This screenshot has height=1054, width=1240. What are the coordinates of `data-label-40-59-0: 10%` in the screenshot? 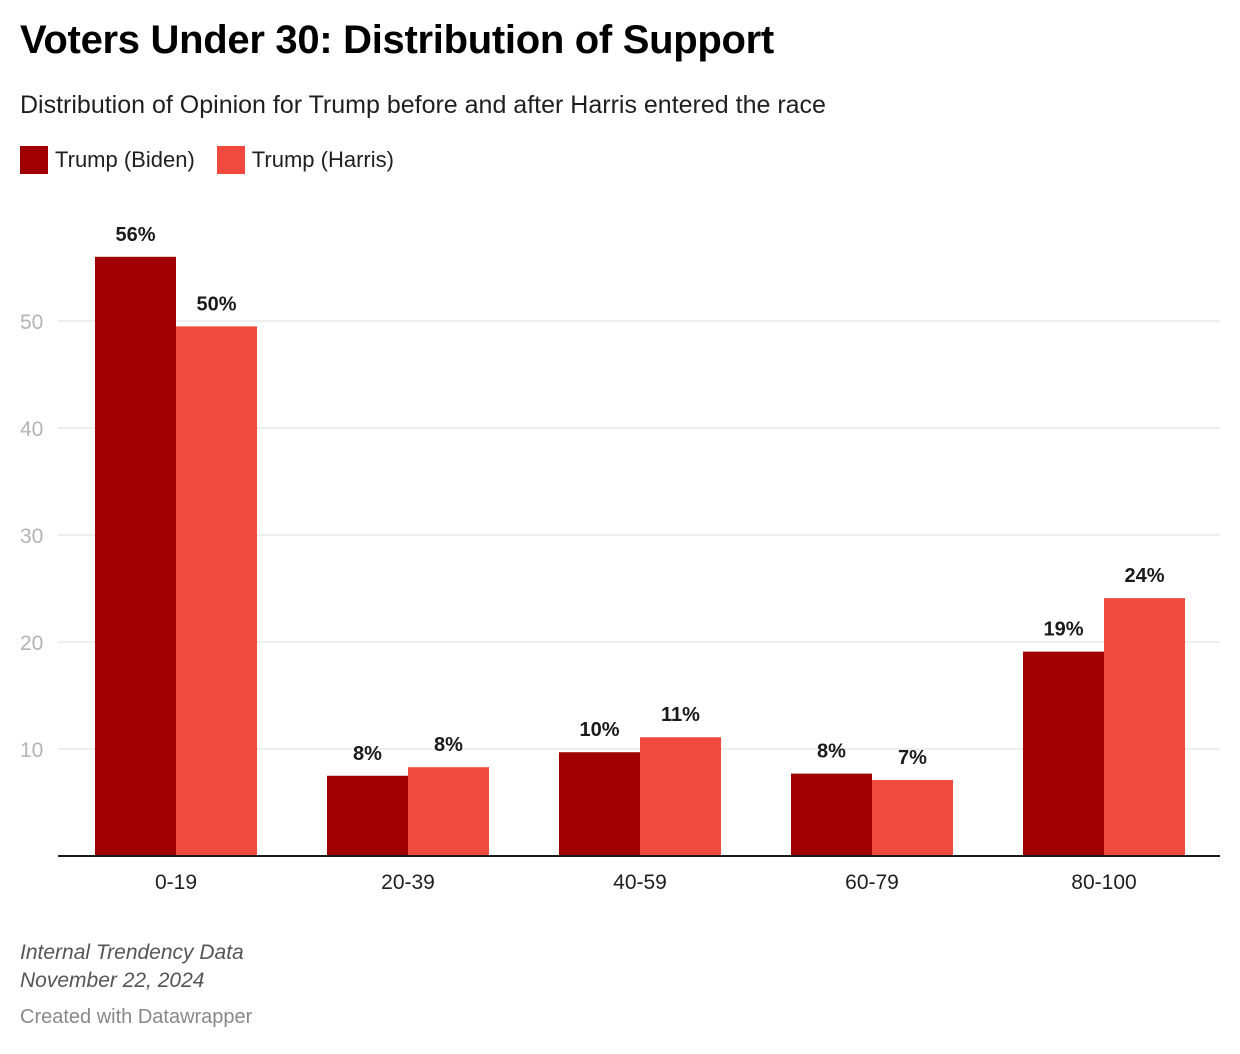 It's located at (599, 730).